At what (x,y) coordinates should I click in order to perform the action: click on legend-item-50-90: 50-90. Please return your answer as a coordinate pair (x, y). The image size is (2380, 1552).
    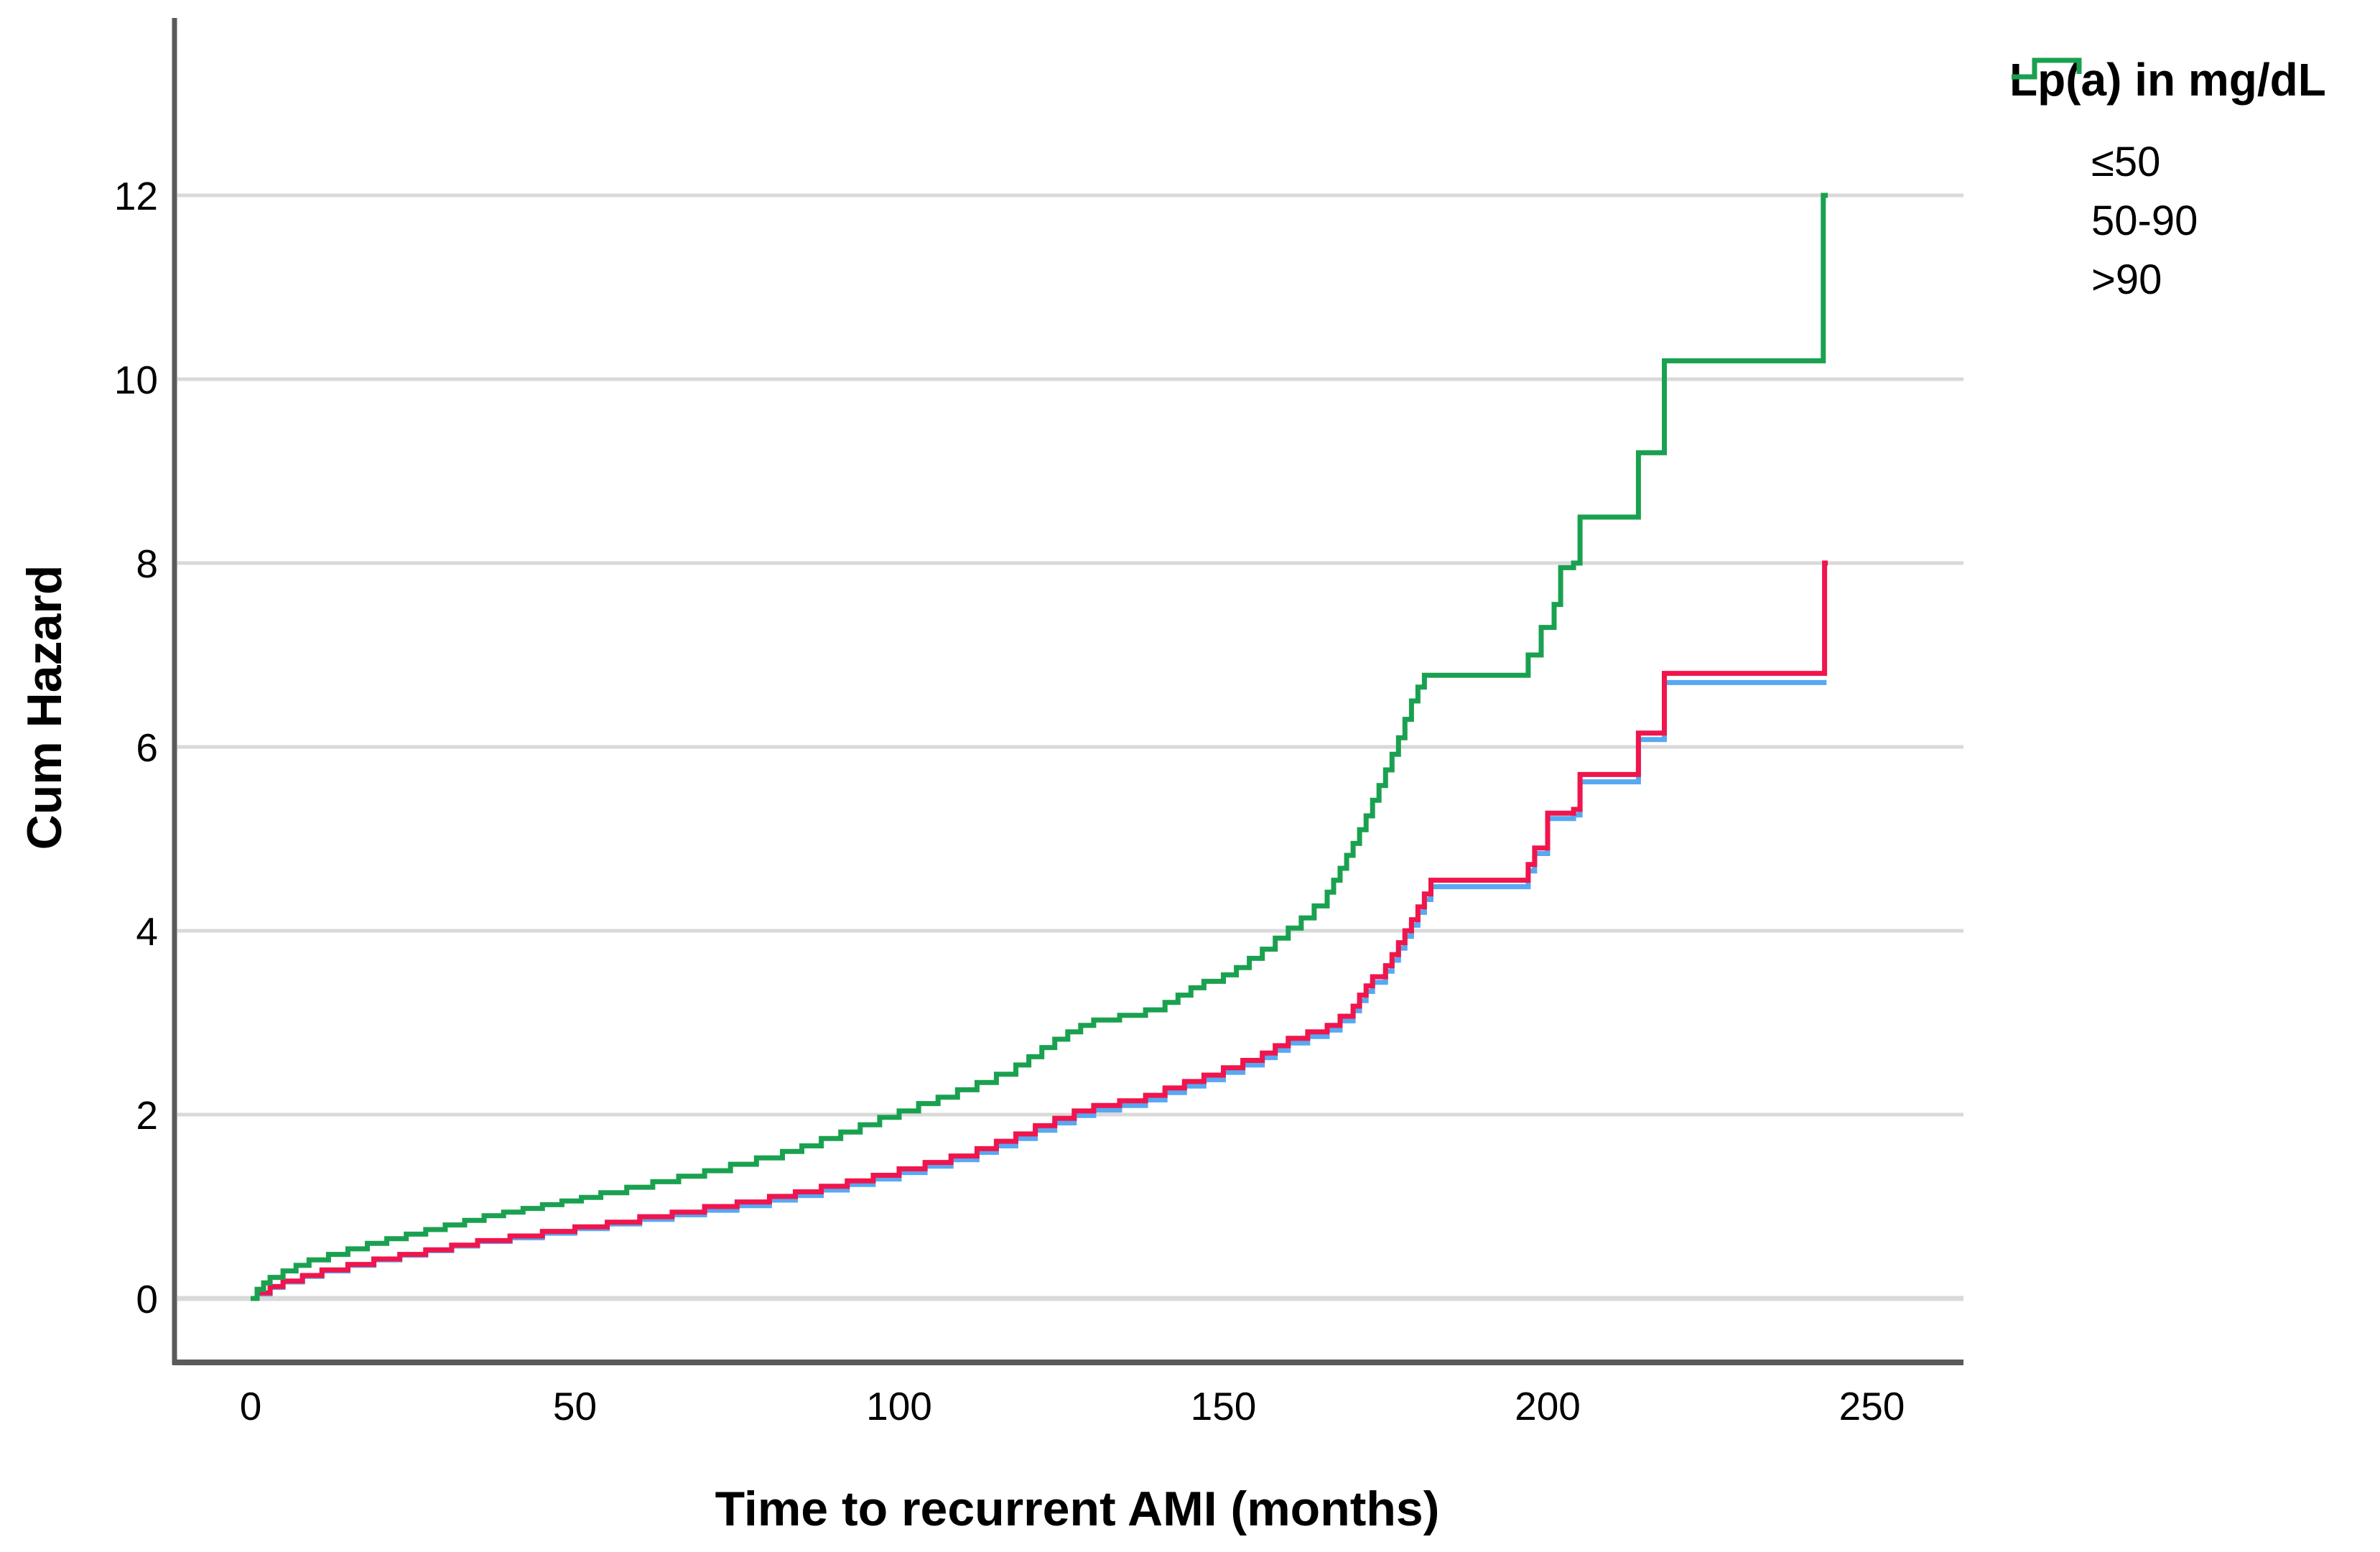
    Looking at the image, I should click on (2183, 153).